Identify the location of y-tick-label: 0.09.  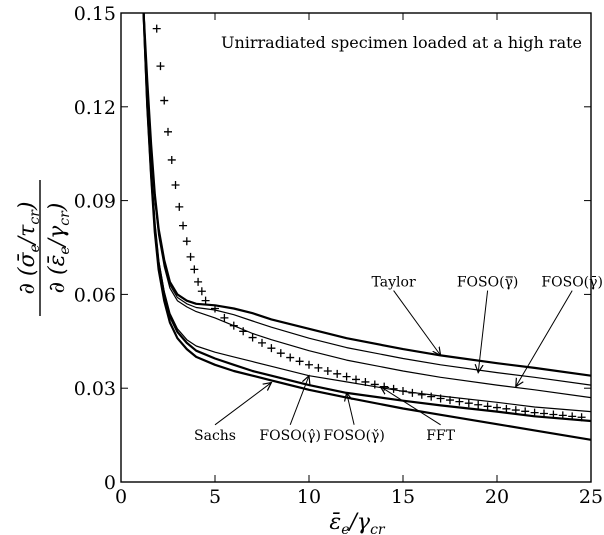
(95, 202).